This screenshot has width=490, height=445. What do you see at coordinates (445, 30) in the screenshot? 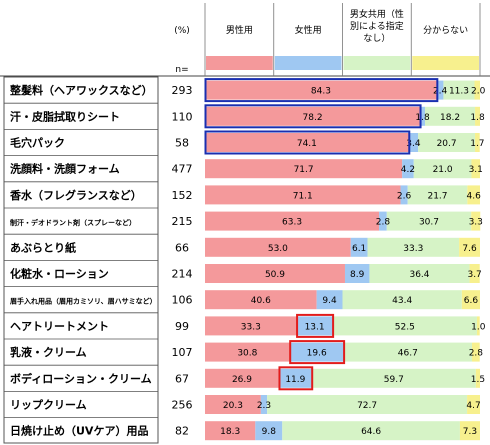
I see `legend-label: 分からない` at bounding box center [445, 30].